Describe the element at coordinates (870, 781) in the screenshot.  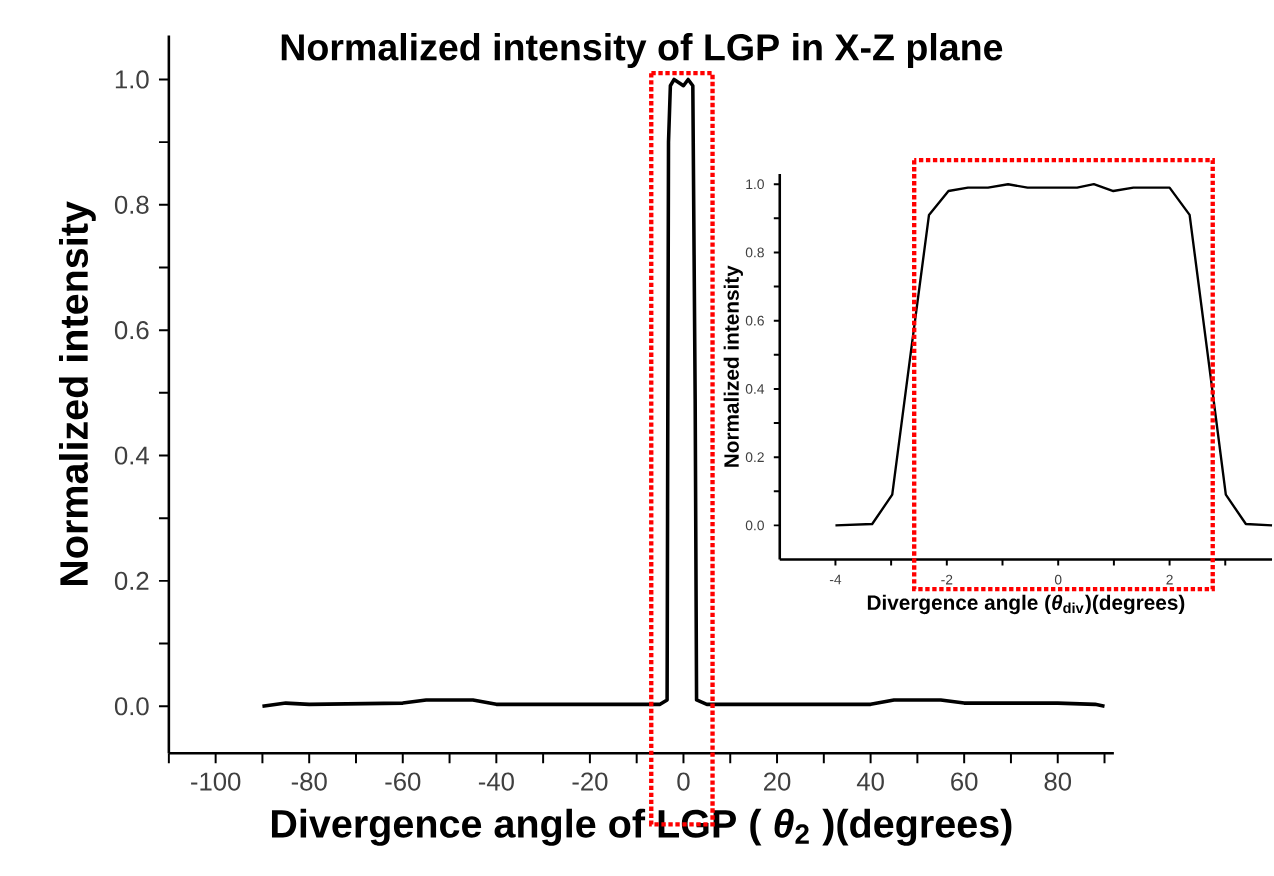
I see `x-tick-label: 40` at that location.